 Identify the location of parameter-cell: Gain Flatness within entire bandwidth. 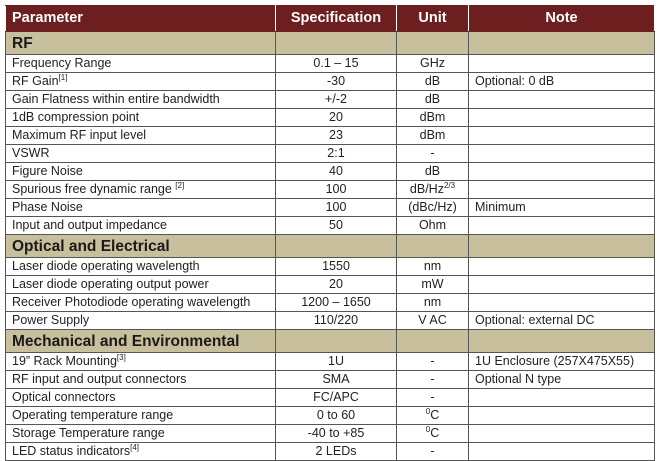
(140, 99).